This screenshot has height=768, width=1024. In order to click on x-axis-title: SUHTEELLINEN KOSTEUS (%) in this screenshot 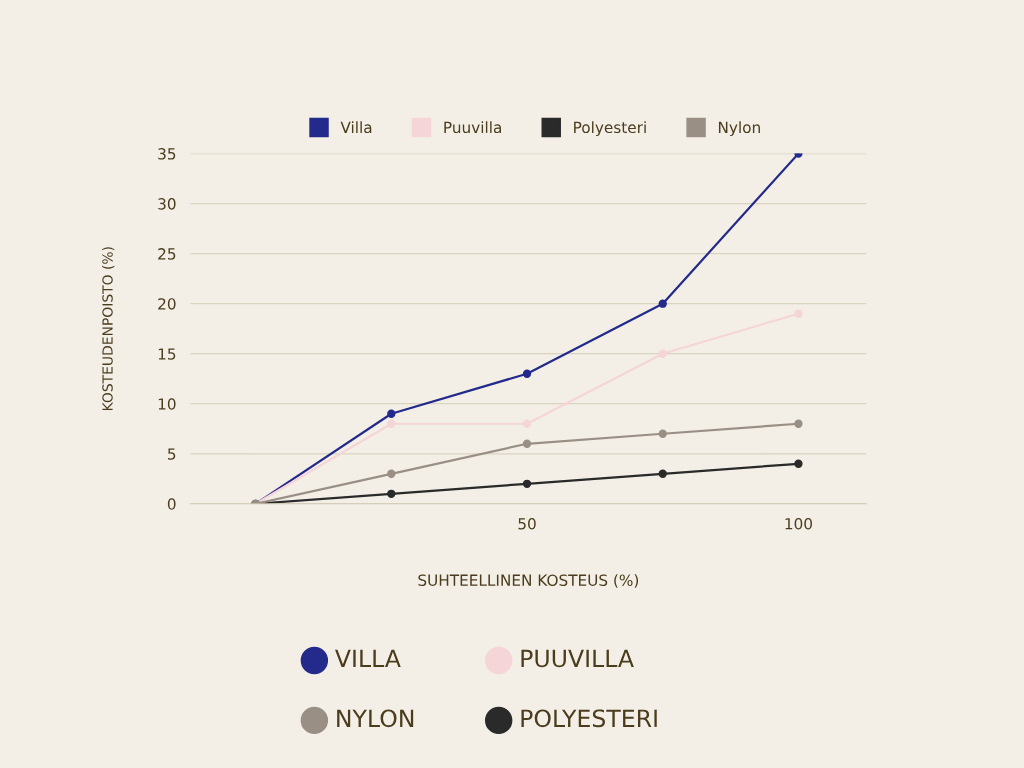, I will do `click(528, 581)`.